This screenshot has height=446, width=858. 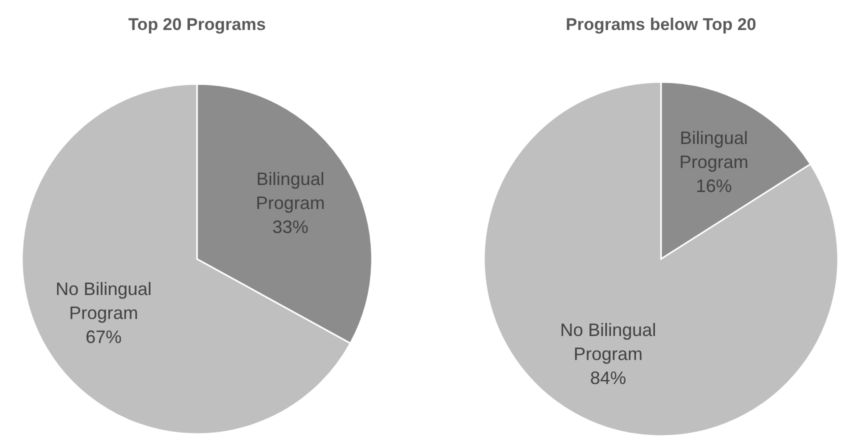 What do you see at coordinates (290, 226) in the screenshot?
I see `data-label: 33%` at bounding box center [290, 226].